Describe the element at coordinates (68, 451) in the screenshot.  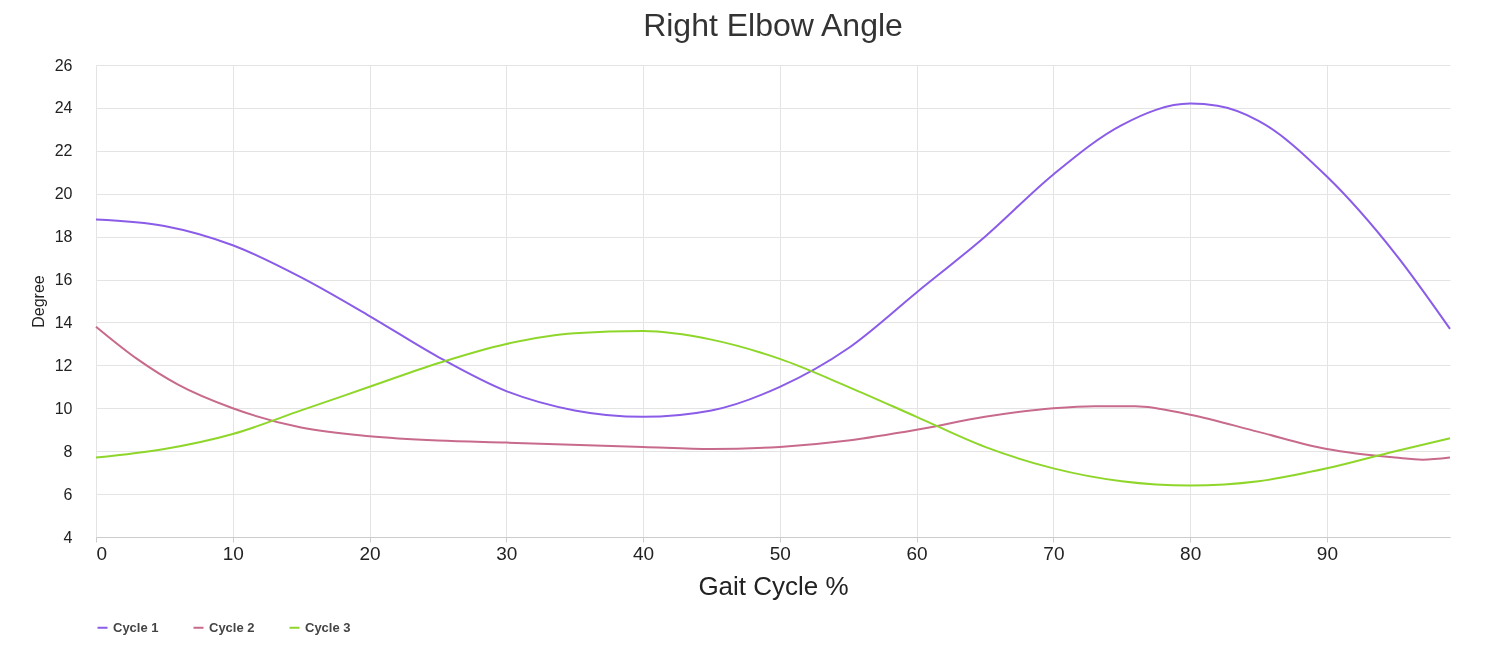
I see `y-tick-label: 8` at that location.